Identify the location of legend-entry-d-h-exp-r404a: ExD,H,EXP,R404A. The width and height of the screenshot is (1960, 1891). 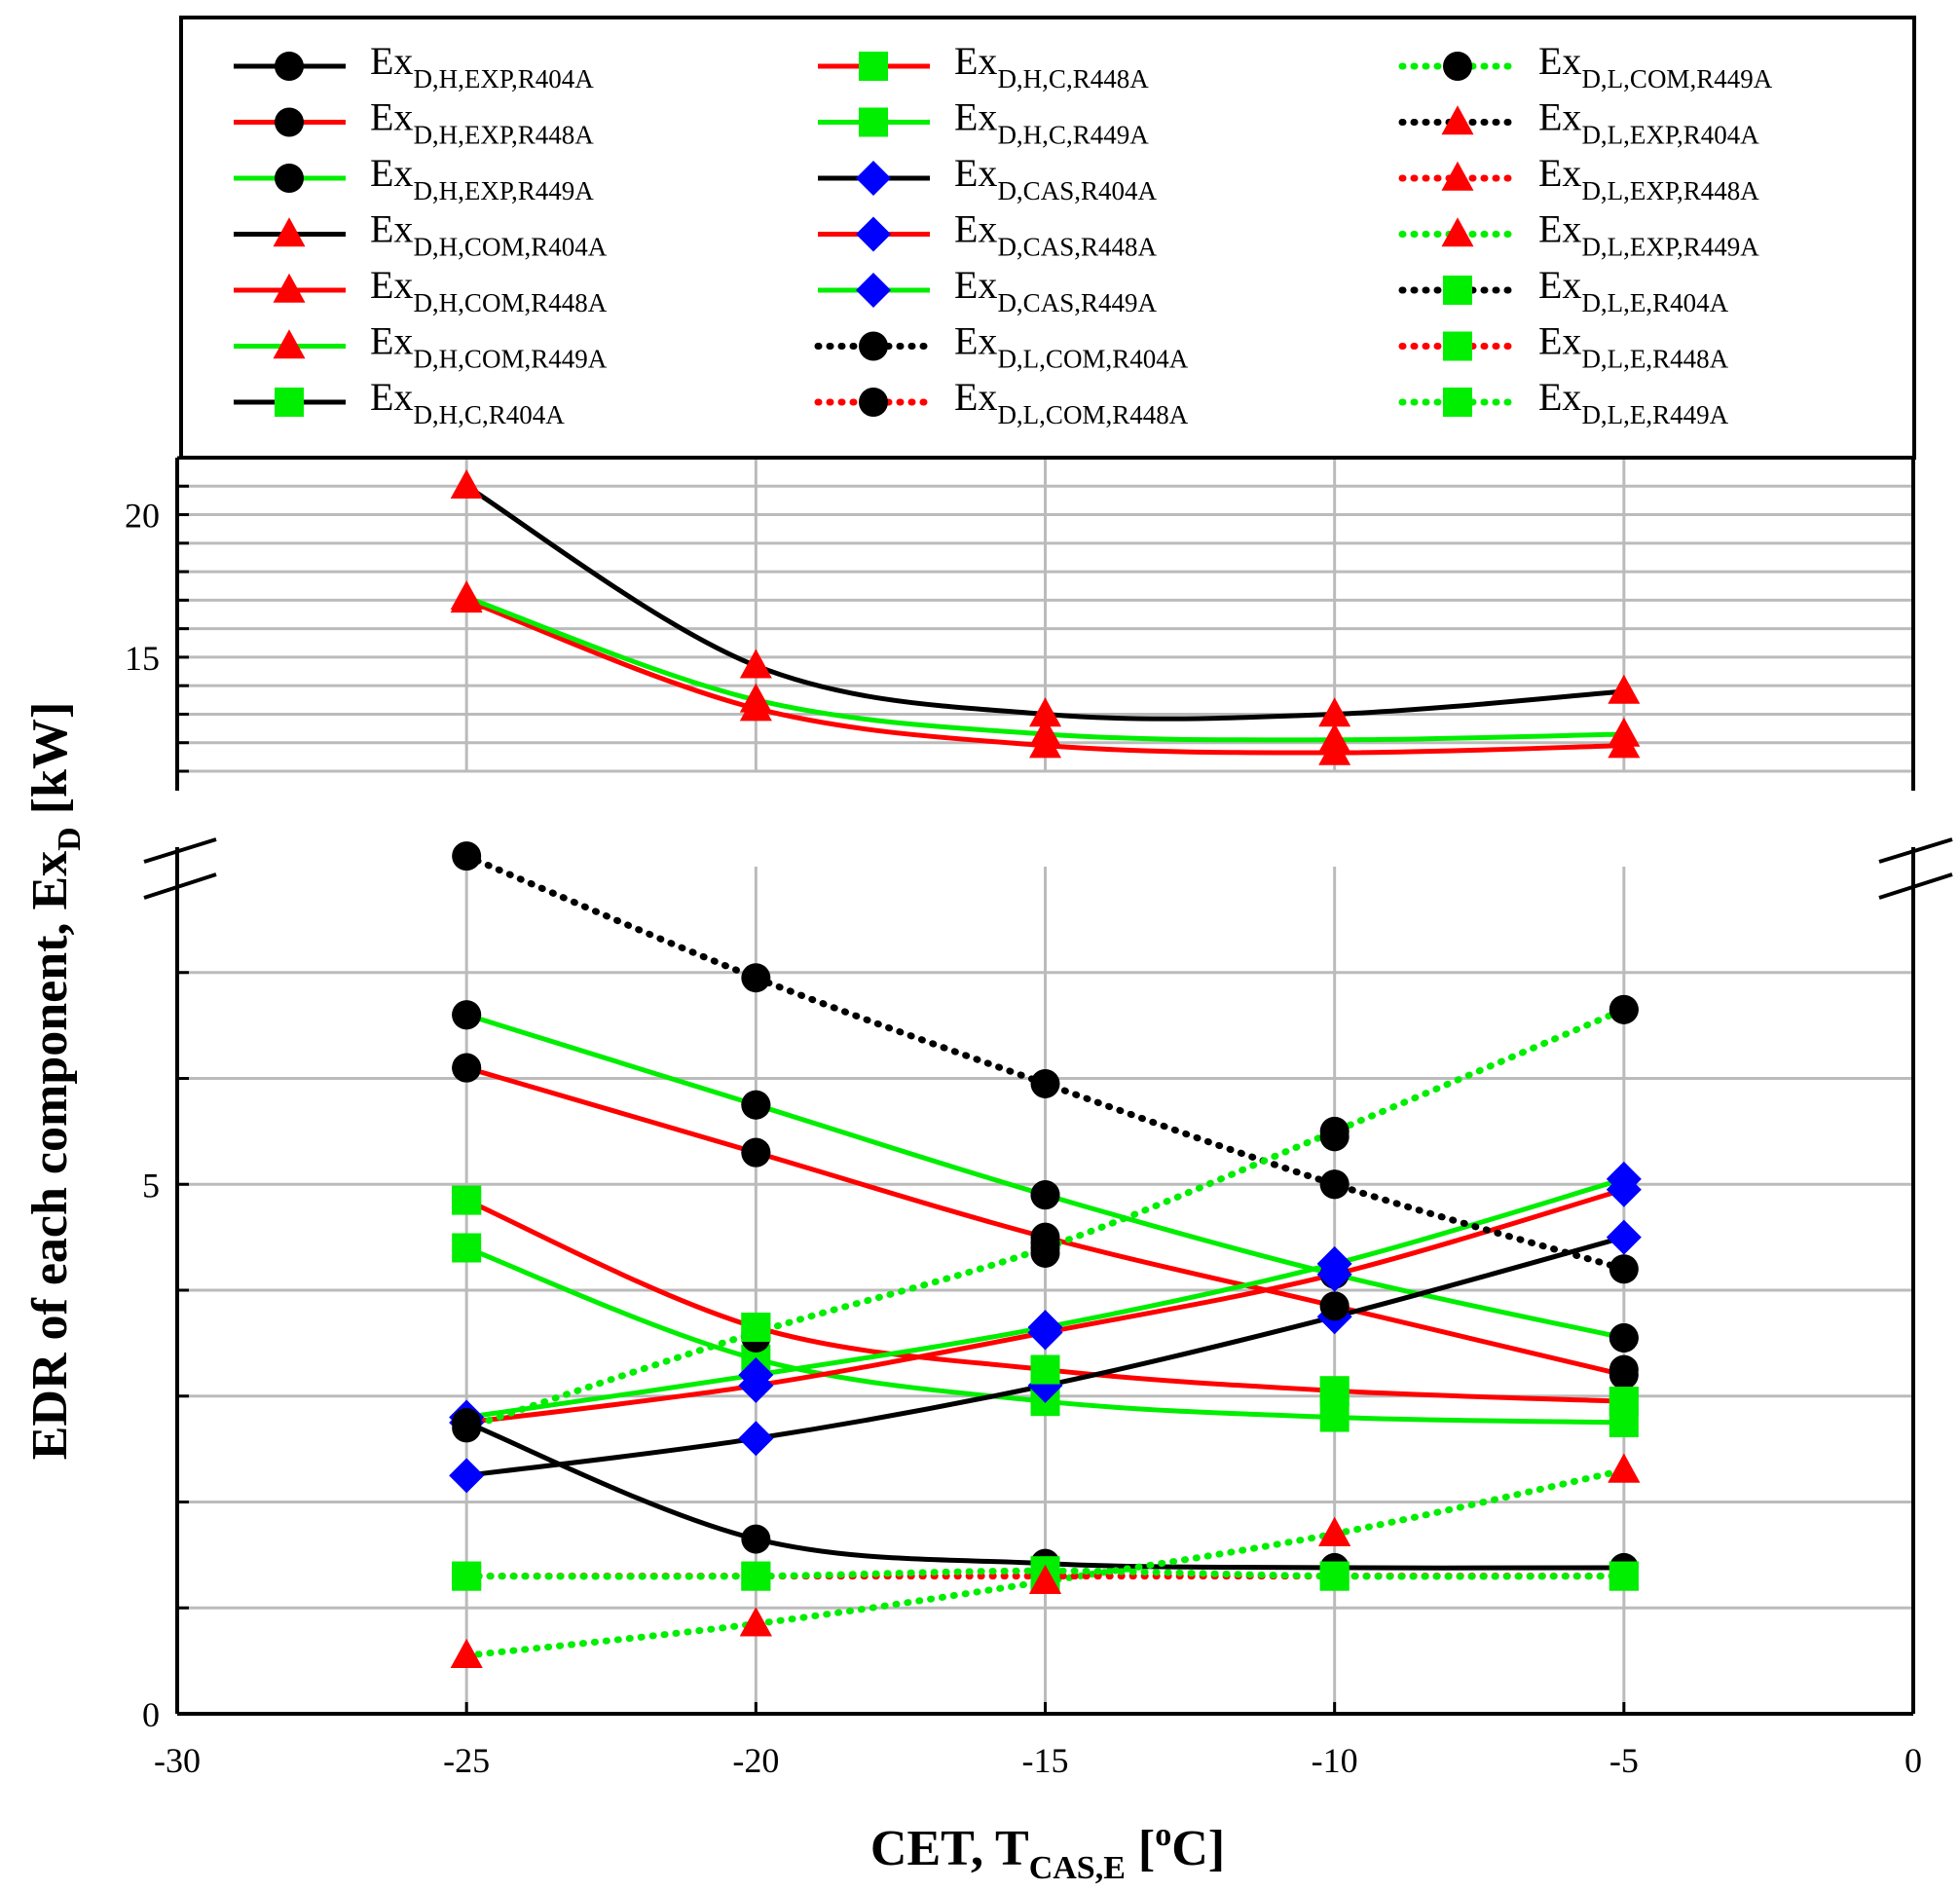
(414, 66).